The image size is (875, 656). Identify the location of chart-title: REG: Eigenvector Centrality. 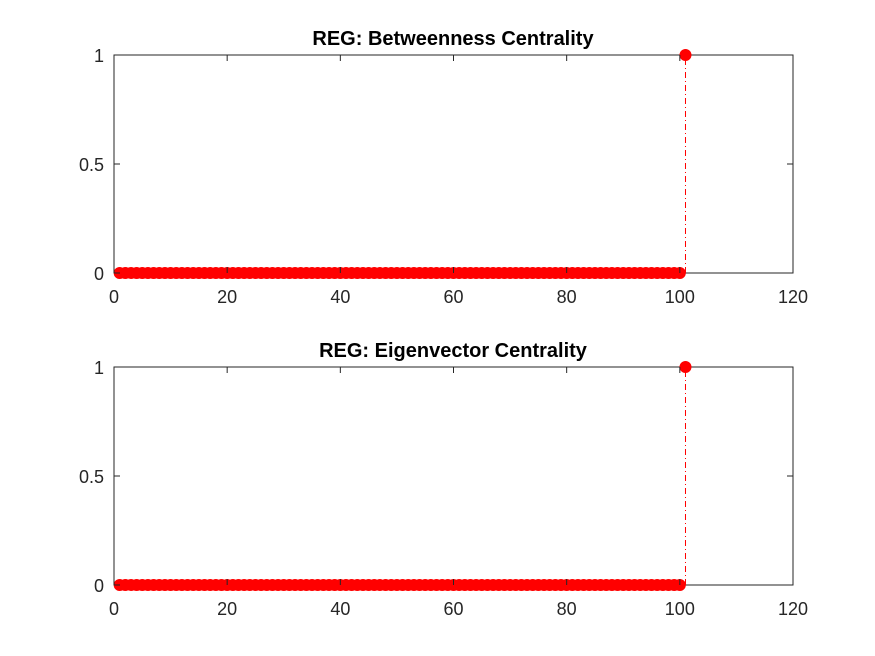
(453, 351).